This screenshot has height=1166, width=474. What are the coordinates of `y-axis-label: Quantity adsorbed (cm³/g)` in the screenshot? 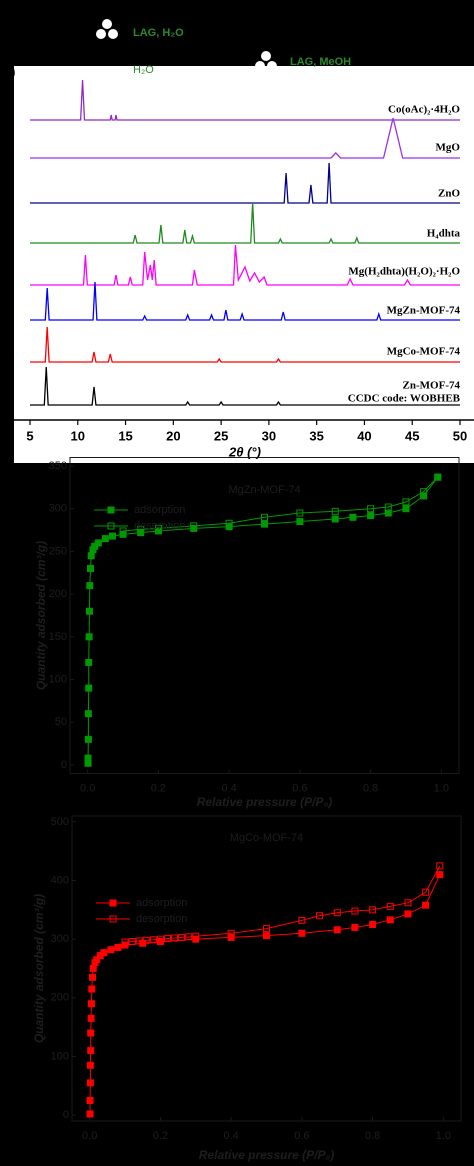 It's located at (39, 968).